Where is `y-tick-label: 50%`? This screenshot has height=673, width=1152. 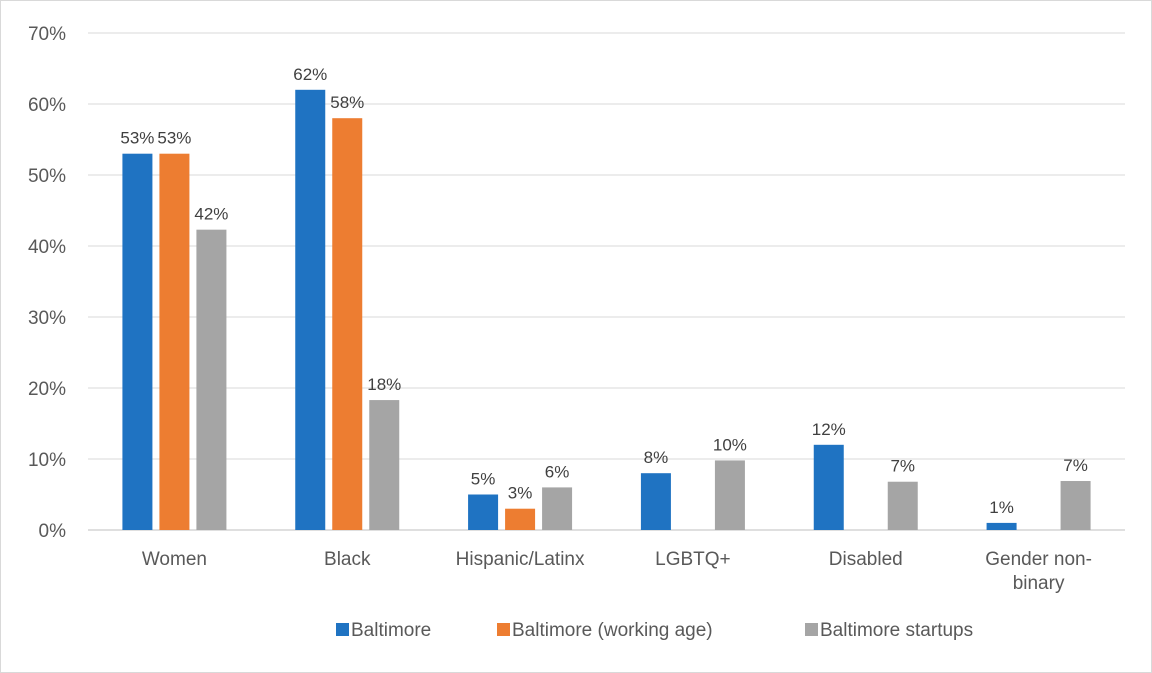 y-tick-label: 50% is located at coordinates (47, 176).